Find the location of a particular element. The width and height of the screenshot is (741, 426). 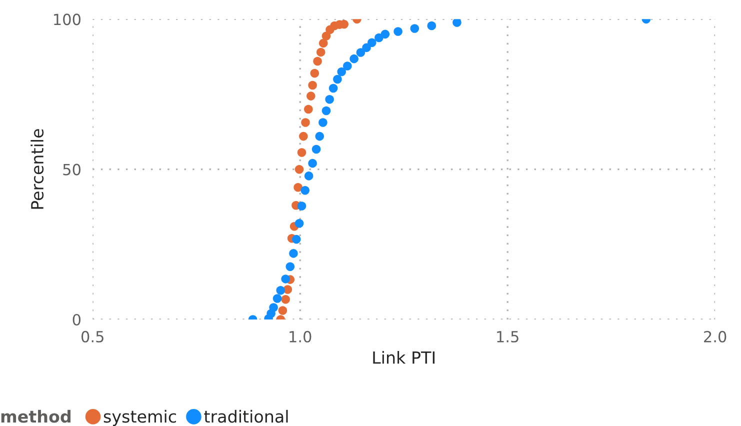

legend-title: method is located at coordinates (35, 416).